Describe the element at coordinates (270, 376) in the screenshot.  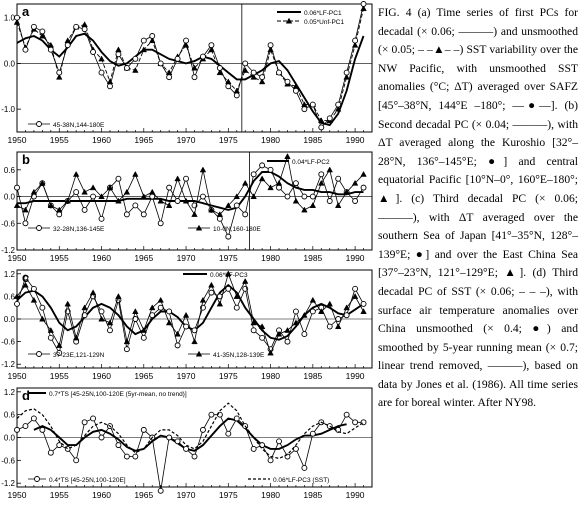
I see `x-tick-label: 1980` at that location.